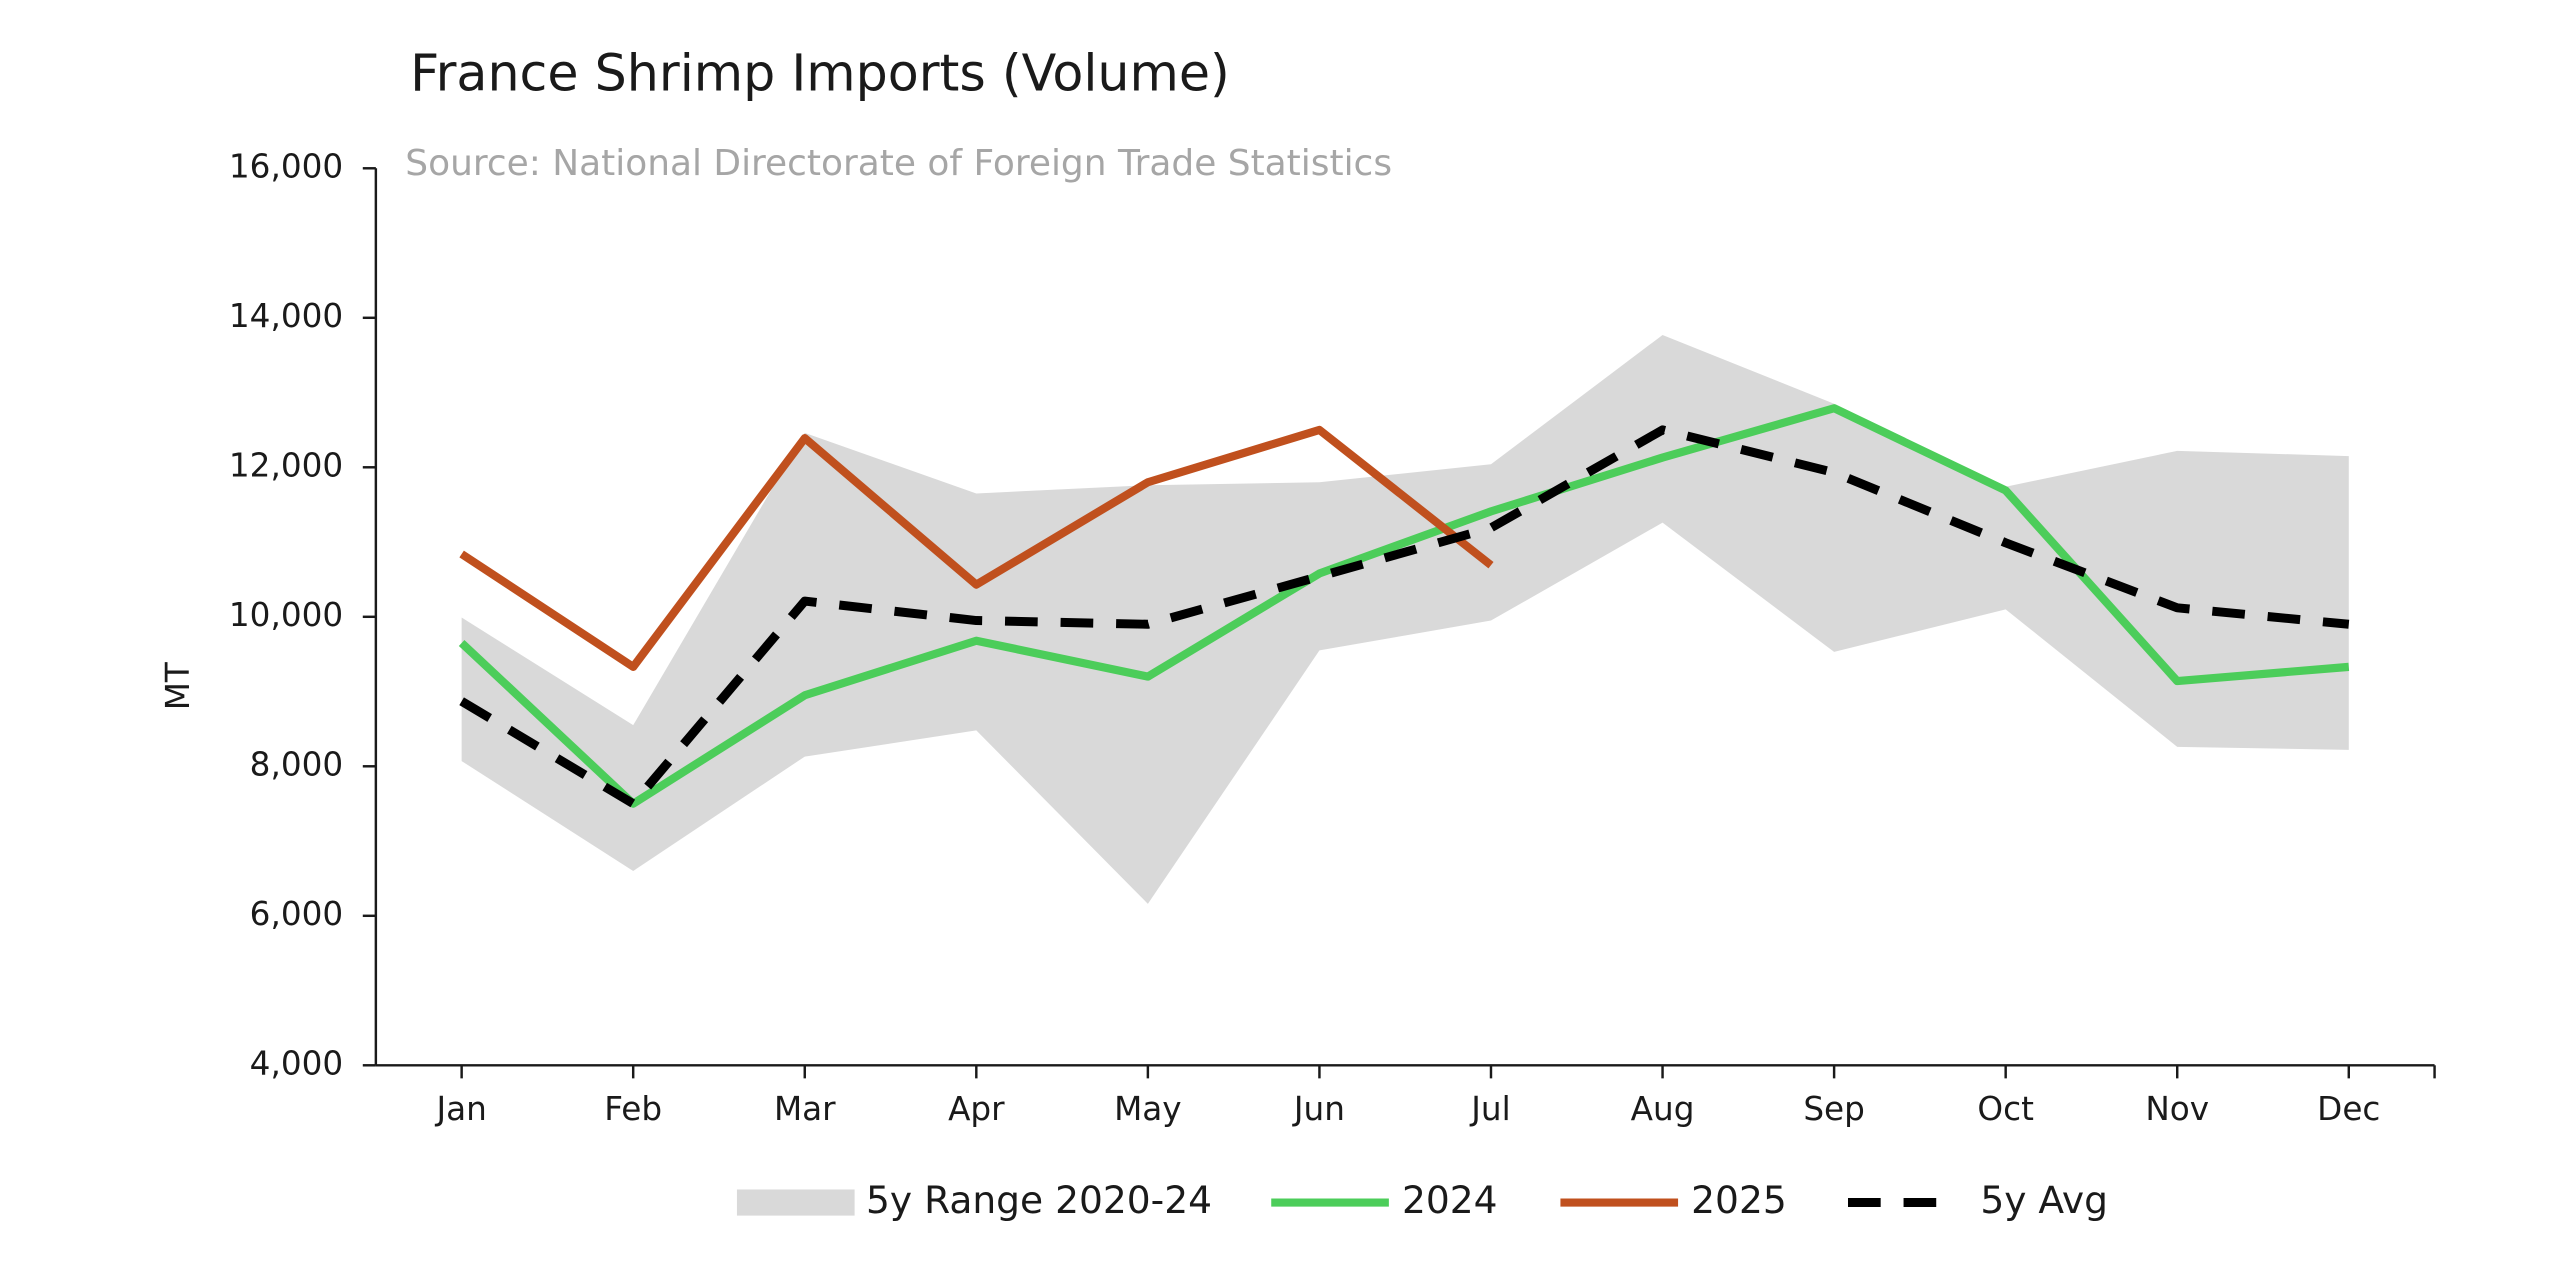 This screenshot has height=1263, width=2549. What do you see at coordinates (1039, 1200) in the screenshot?
I see `legend-label: 5y Range 2020-24` at bounding box center [1039, 1200].